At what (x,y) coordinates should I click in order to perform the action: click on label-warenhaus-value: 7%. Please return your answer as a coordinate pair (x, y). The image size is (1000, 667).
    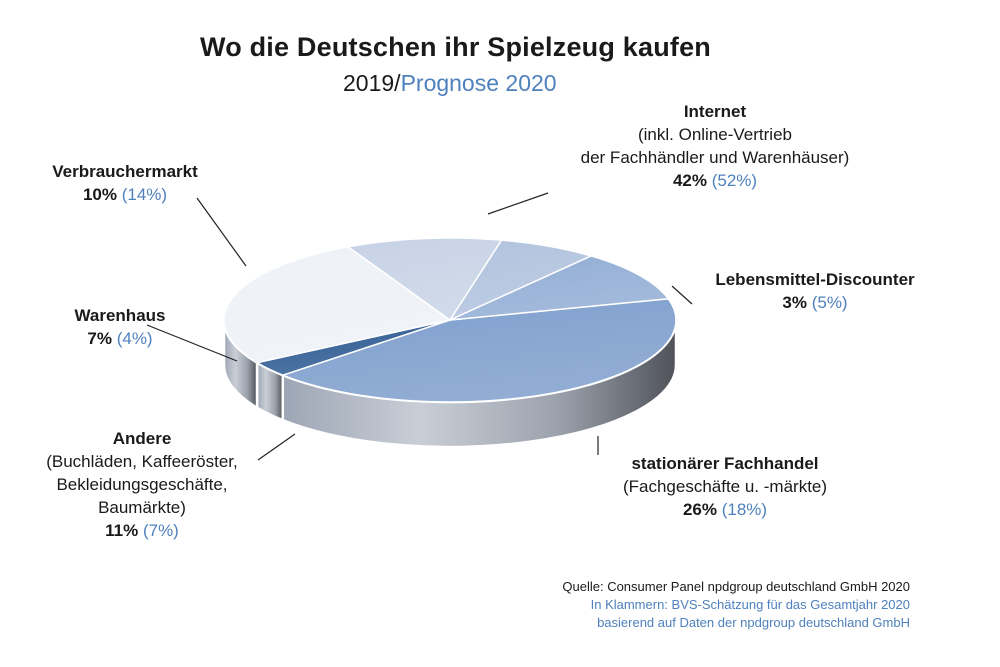
    Looking at the image, I should click on (99, 338).